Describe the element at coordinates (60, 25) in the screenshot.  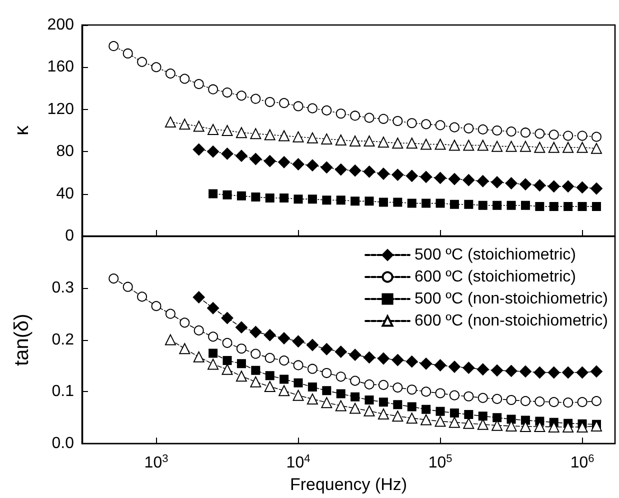
I see `y-tick-label: 200` at that location.